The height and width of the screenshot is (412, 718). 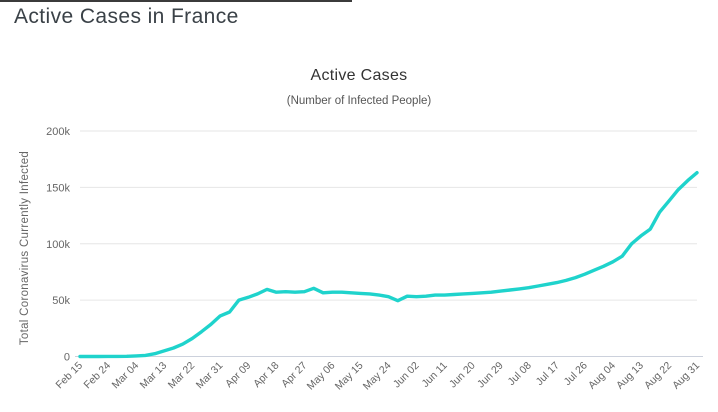 What do you see at coordinates (176, 1) in the screenshot?
I see `clipped-top-rule` at bounding box center [176, 1].